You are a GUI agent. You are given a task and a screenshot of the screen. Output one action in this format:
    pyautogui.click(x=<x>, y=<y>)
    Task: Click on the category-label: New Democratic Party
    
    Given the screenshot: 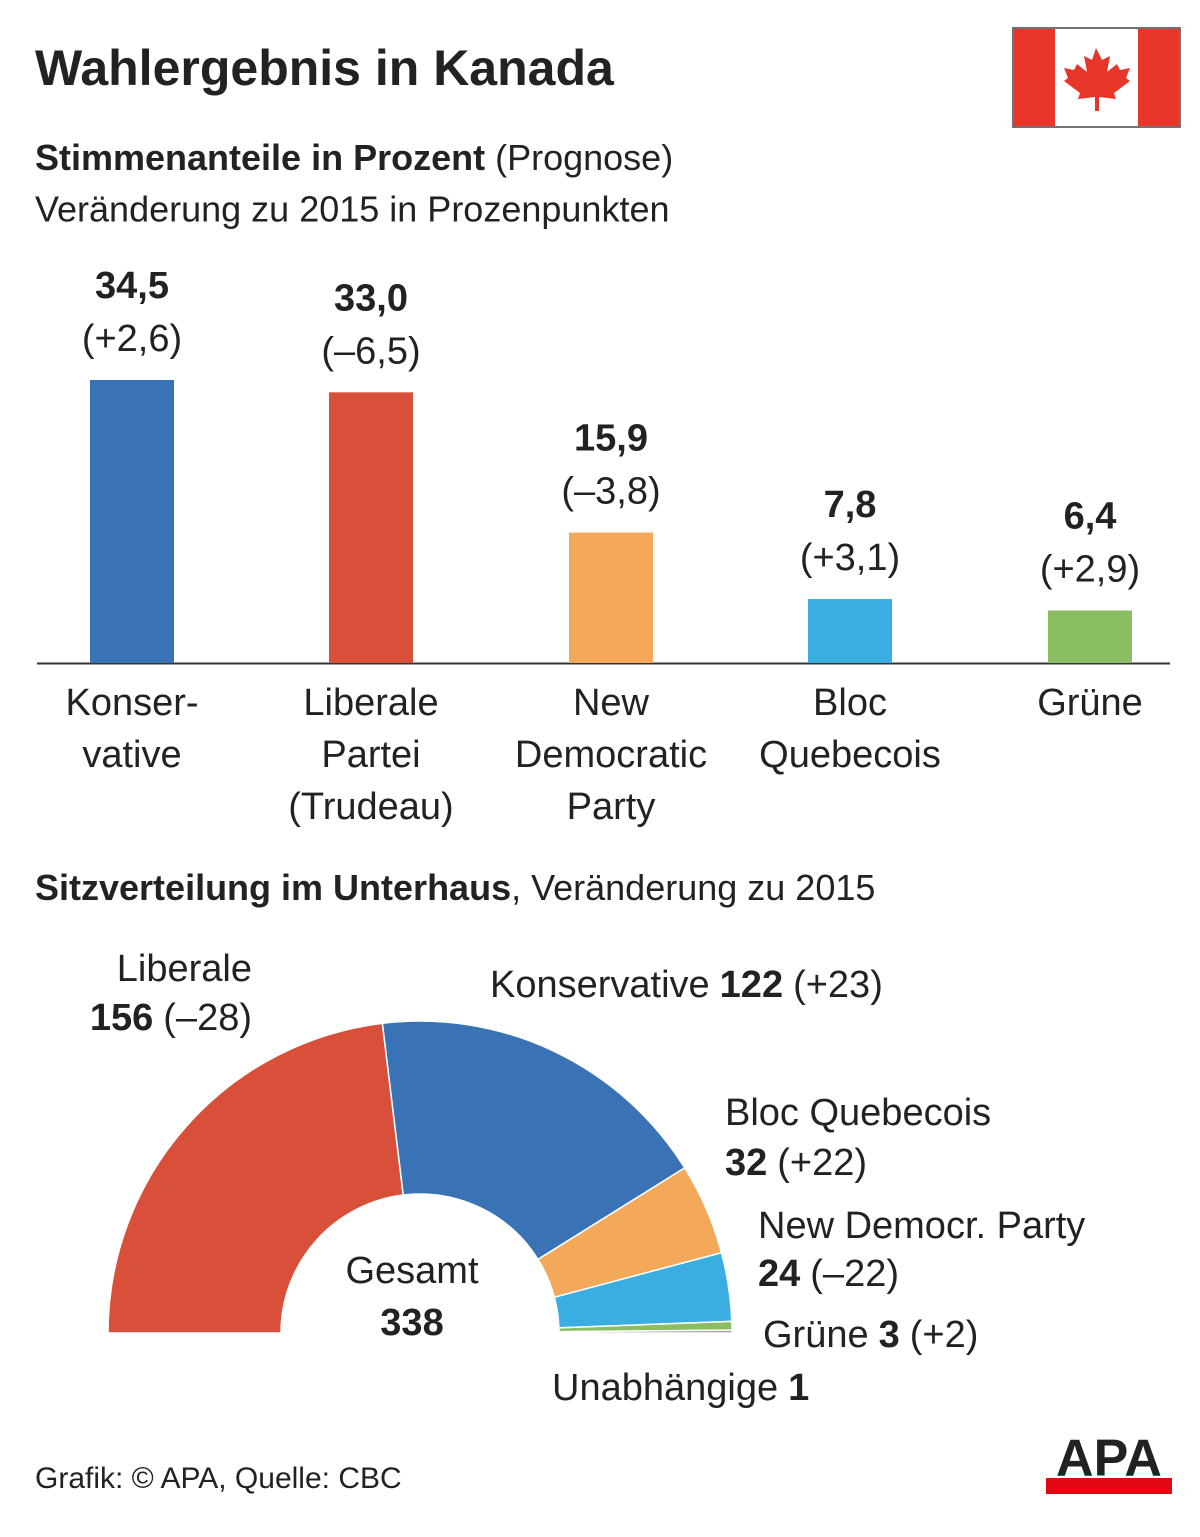 What is the action you would take?
    pyautogui.click(x=611, y=755)
    